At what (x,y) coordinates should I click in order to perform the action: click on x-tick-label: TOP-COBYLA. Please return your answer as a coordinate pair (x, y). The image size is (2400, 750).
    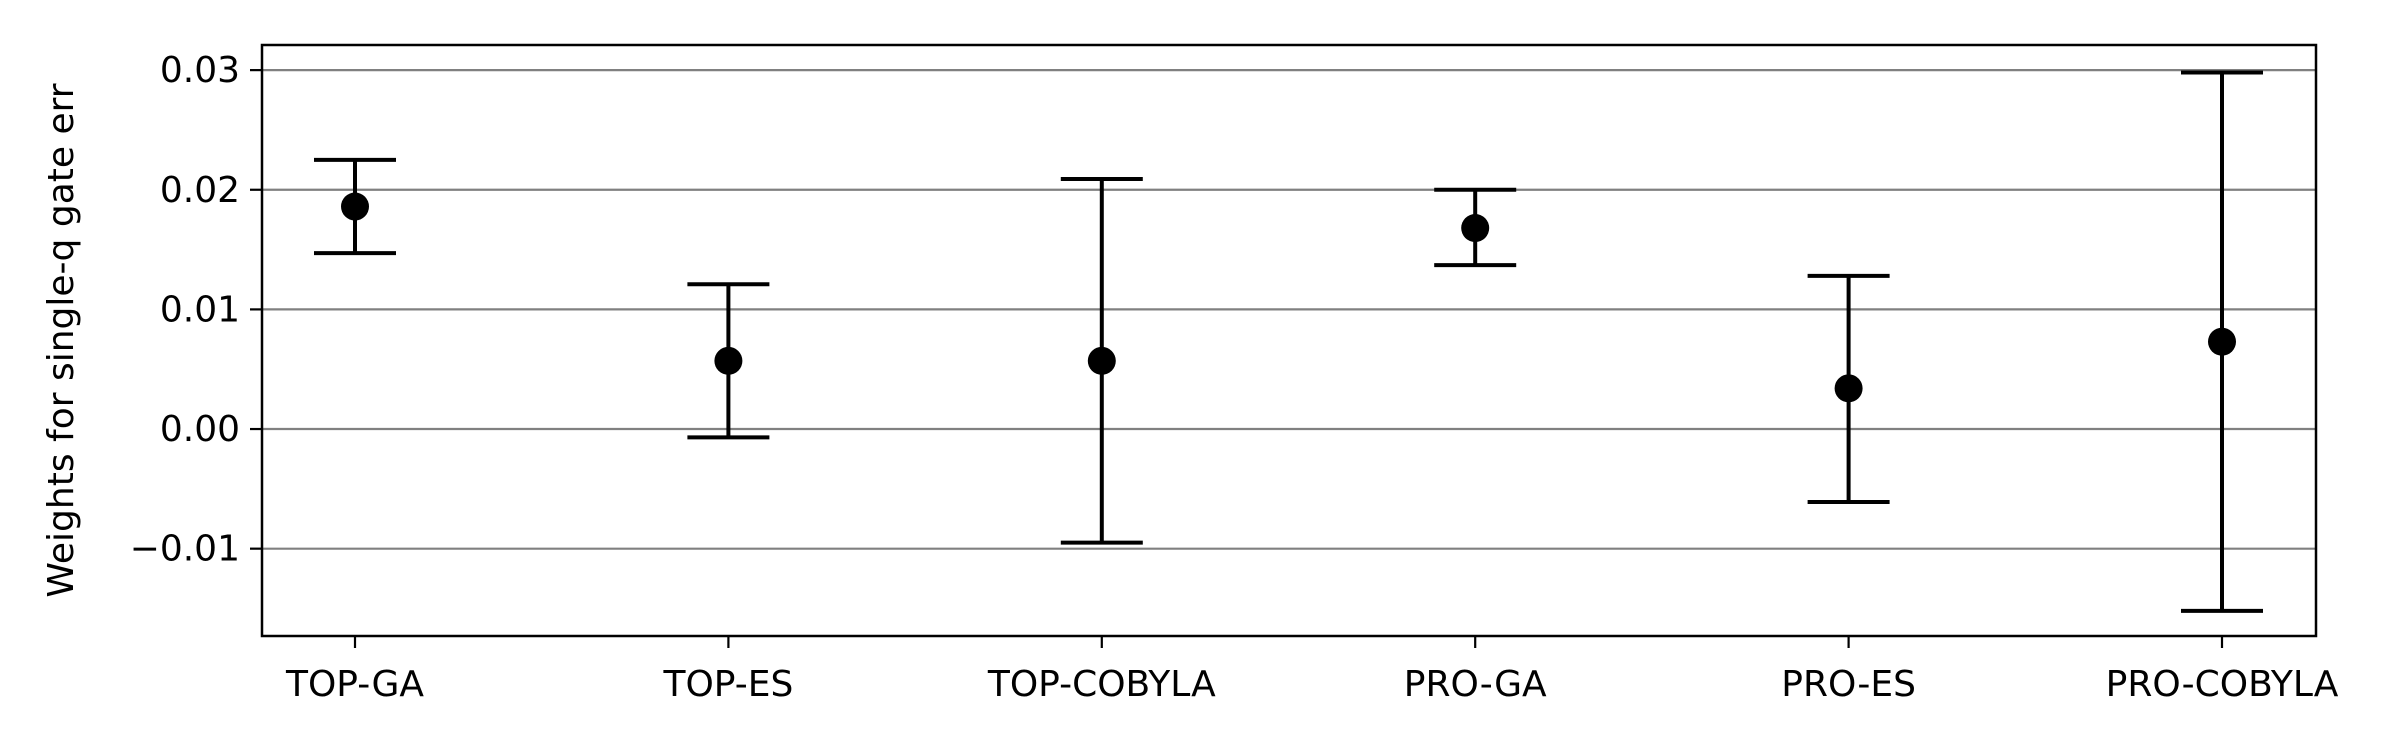
    Looking at the image, I should click on (1101, 684).